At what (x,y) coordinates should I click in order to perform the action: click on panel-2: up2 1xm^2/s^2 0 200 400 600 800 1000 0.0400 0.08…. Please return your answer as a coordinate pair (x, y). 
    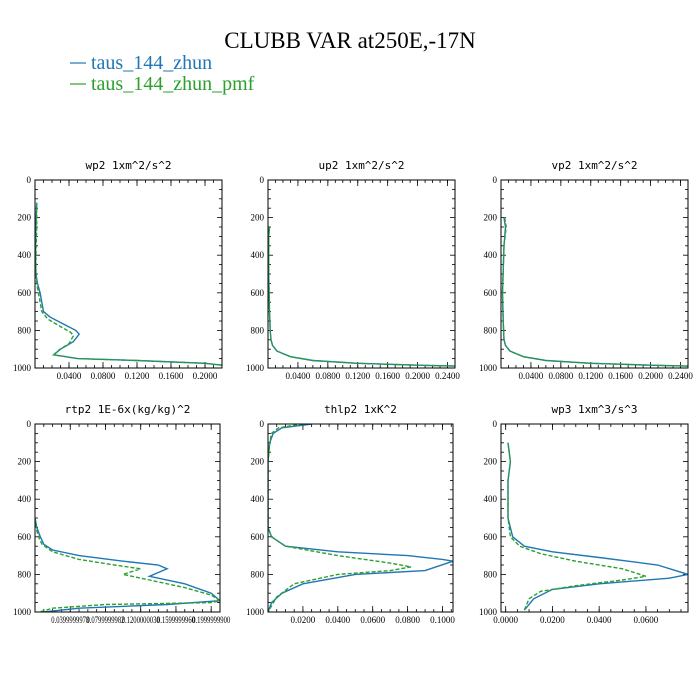
    Looking at the image, I should click on (353, 270).